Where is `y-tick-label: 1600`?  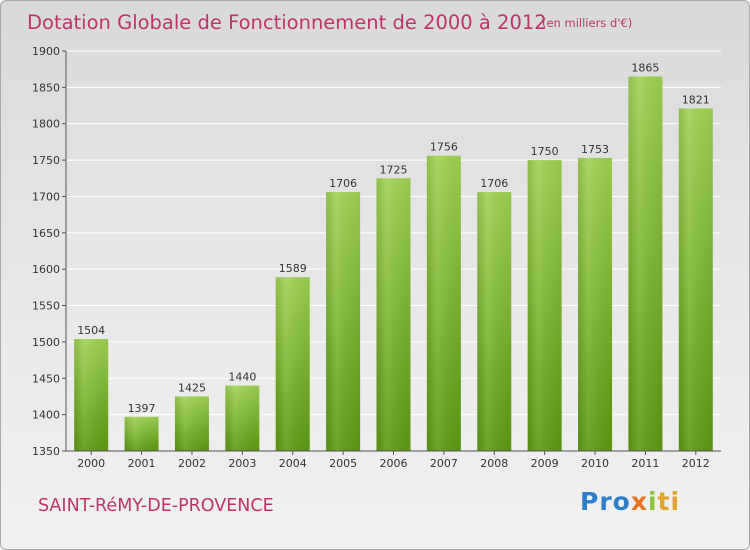 y-tick-label: 1600 is located at coordinates (46, 269).